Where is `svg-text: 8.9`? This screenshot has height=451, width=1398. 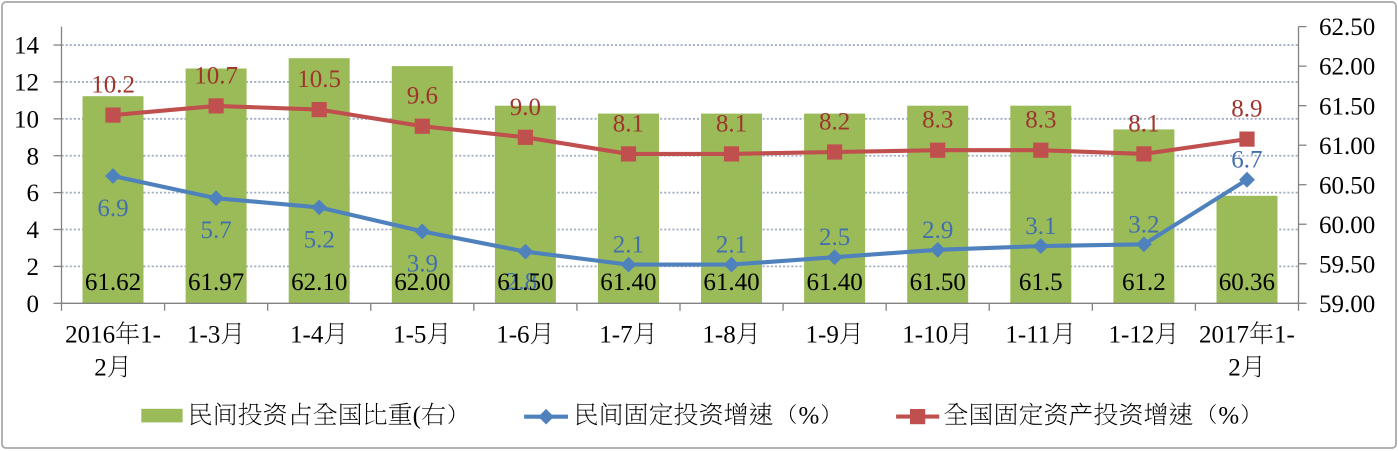
svg-text: 8.9 is located at coordinates (1246, 109).